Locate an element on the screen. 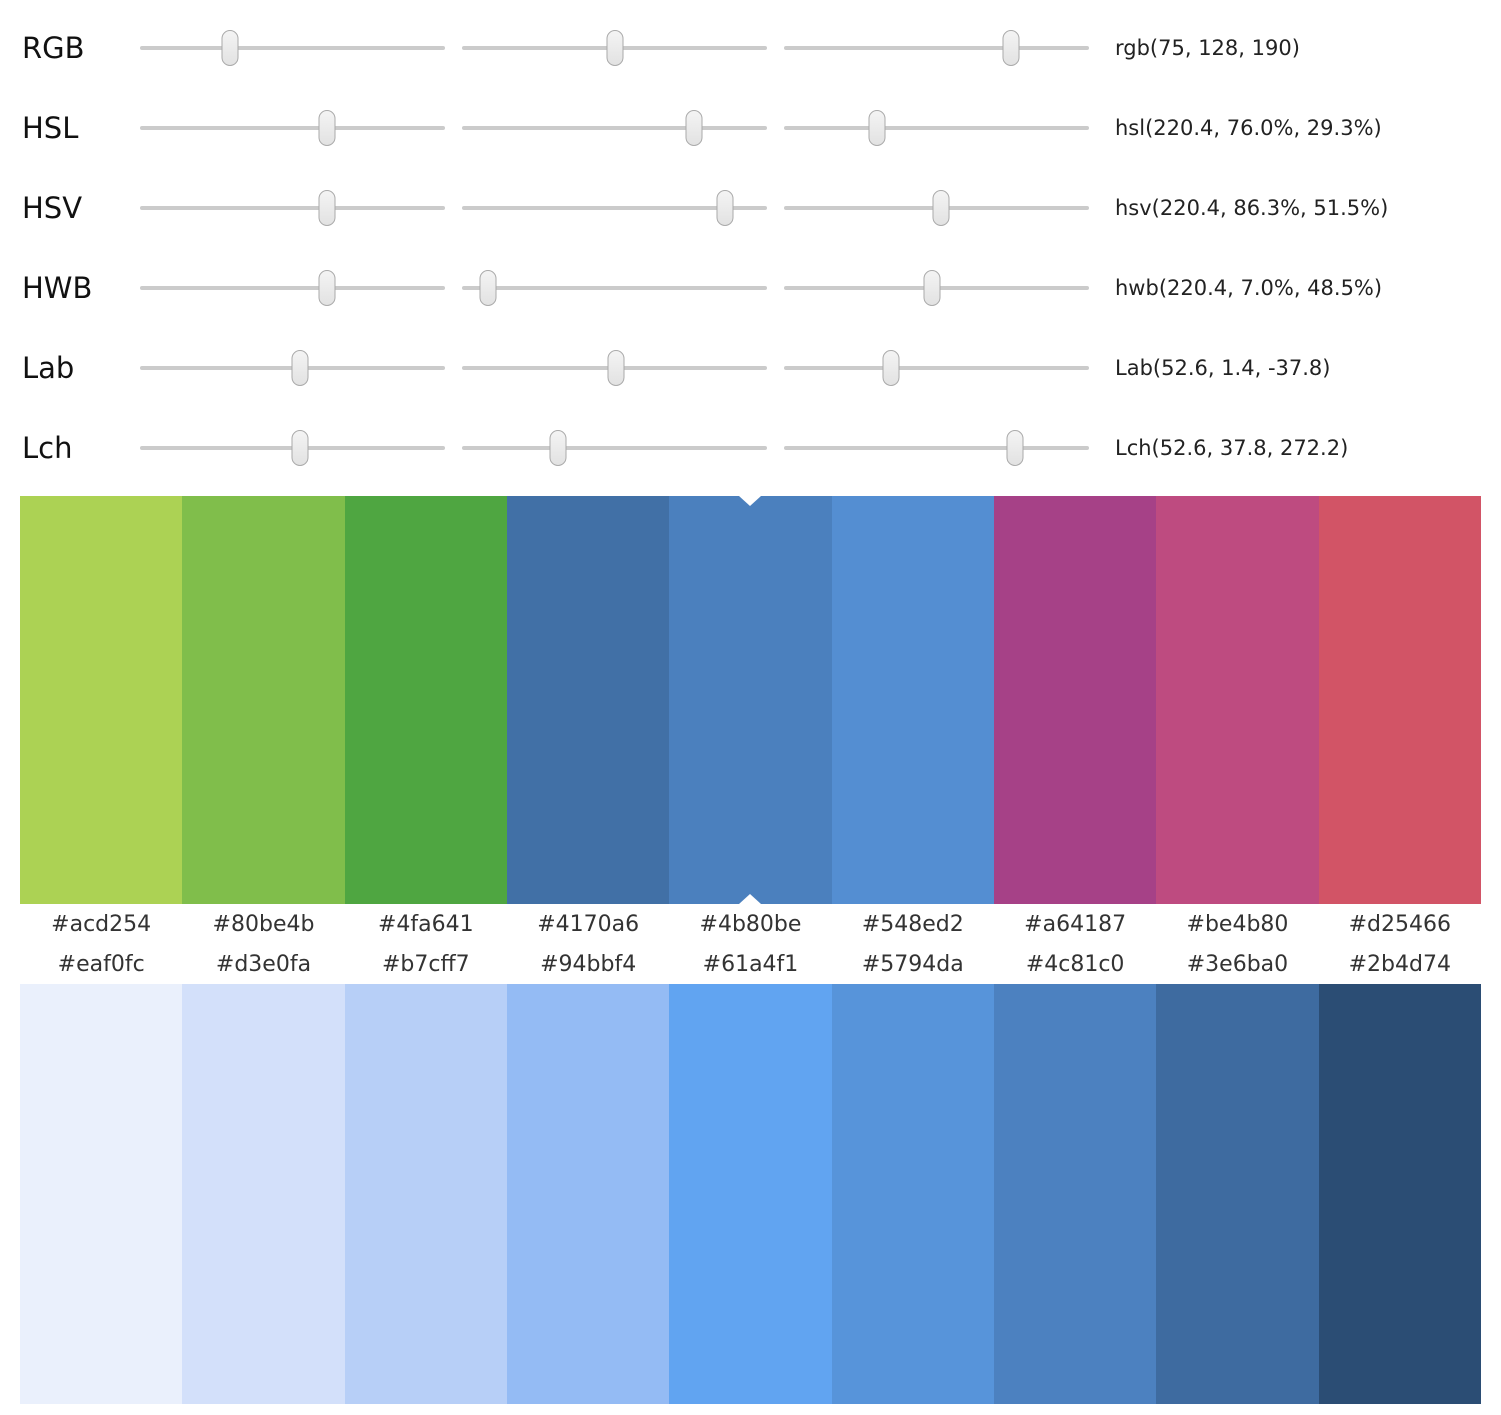 The width and height of the screenshot is (1501, 1415). lab-slider-lightness is located at coordinates (292, 368).